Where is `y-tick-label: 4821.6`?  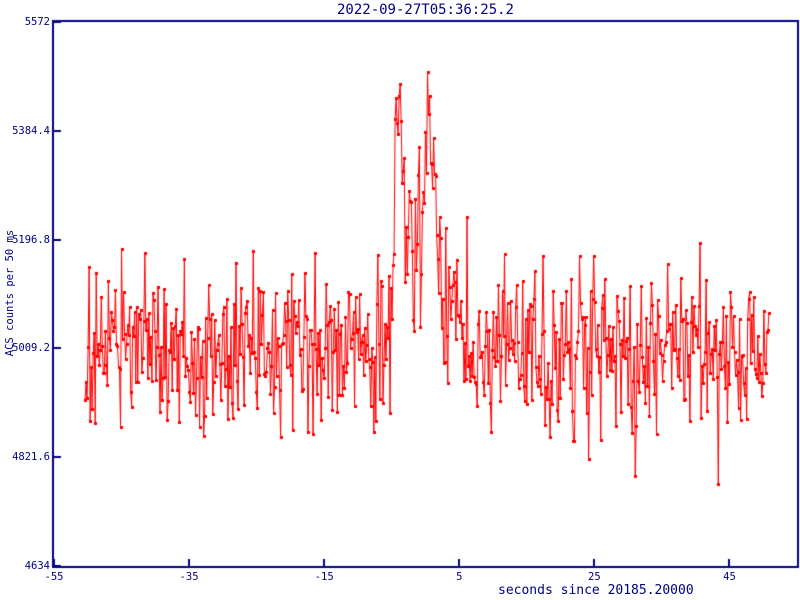
y-tick-label: 4821.6 is located at coordinates (31, 457).